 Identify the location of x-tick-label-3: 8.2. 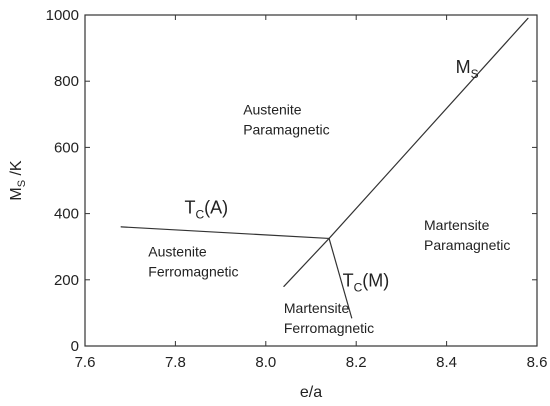
(356, 362).